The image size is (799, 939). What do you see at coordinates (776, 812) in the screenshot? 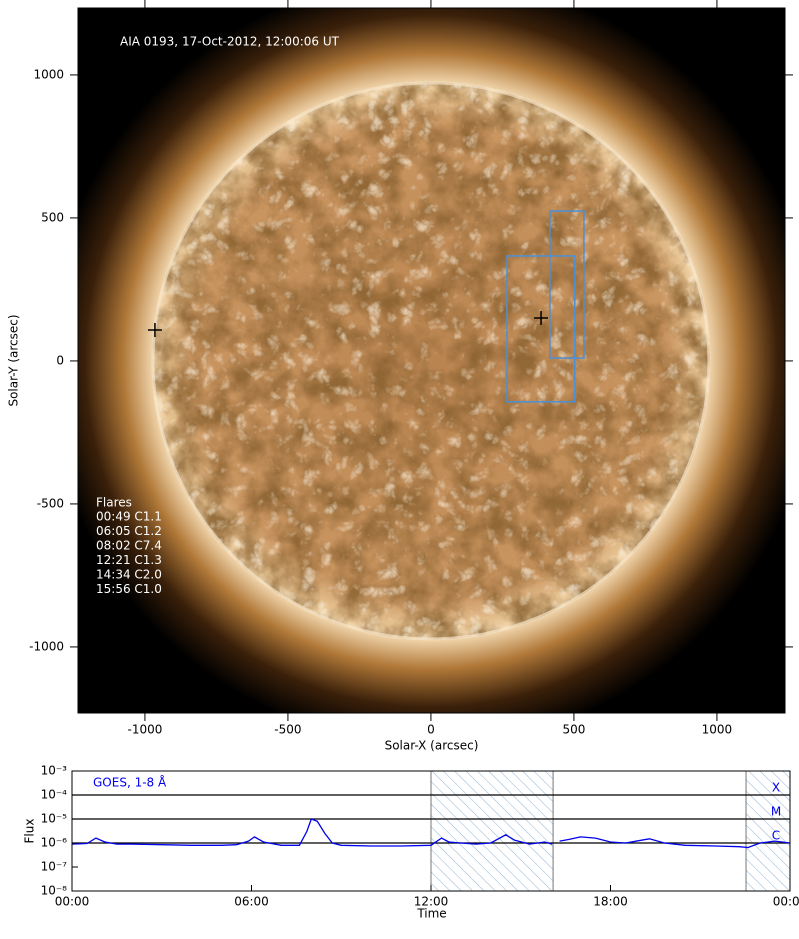
I see `level-label: M` at bounding box center [776, 812].